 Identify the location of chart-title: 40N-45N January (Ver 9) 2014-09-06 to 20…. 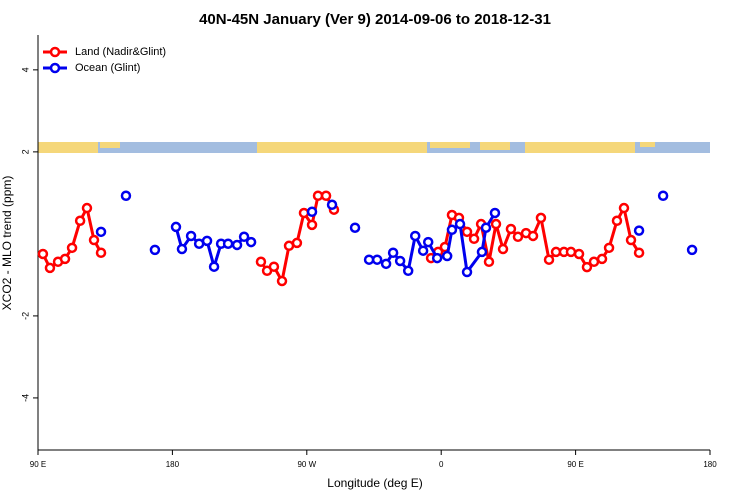
(375, 19).